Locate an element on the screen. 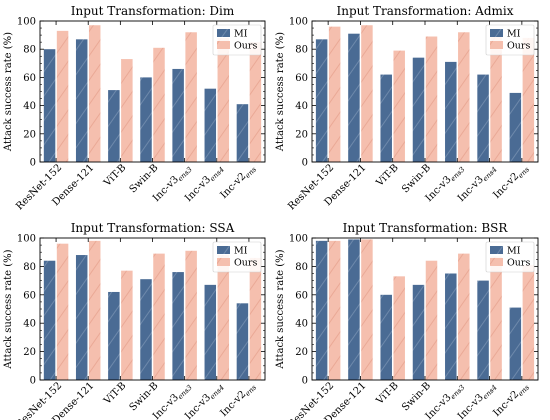 The height and width of the screenshot is (420, 550). chart-title: Input Transformation: Admix is located at coordinates (424, 11).